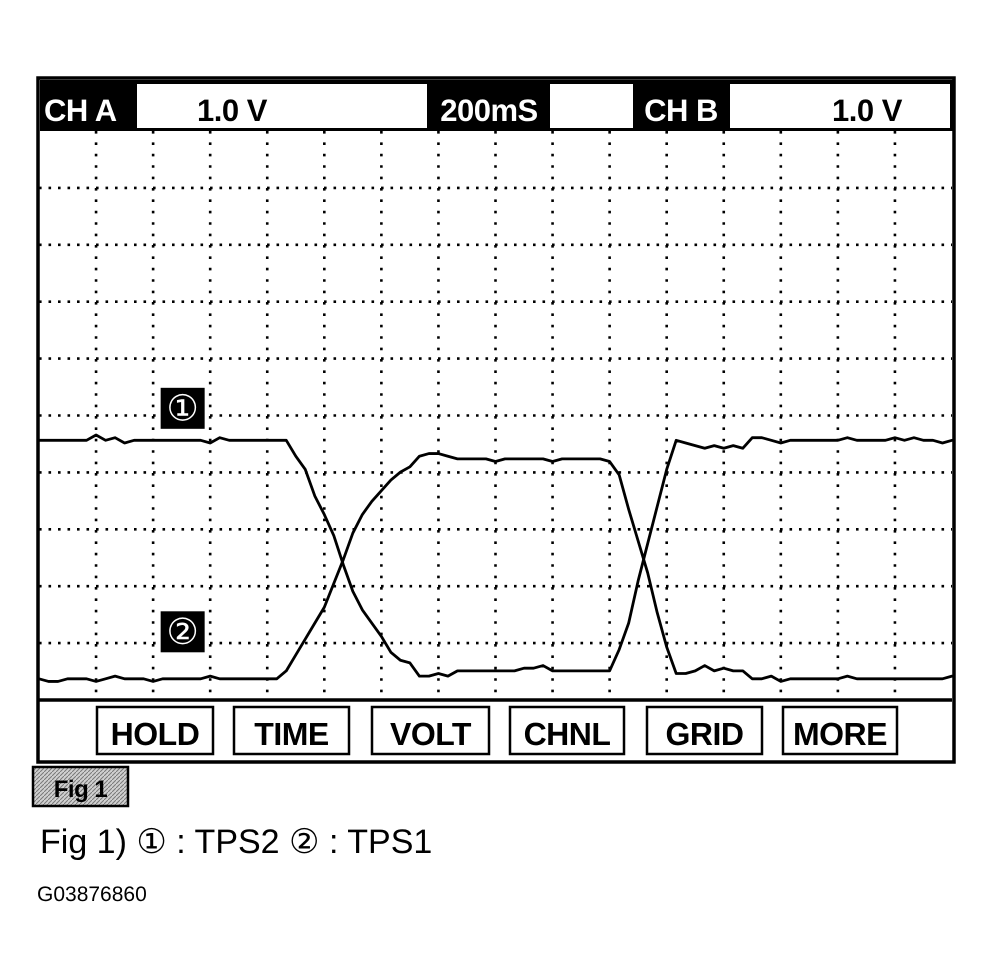 This screenshot has width=994, height=979. I want to click on text: CH A, so click(80, 110).